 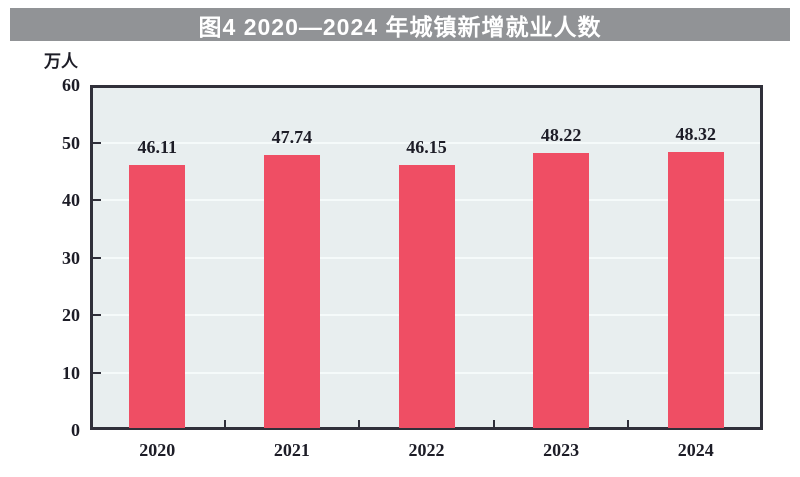 I want to click on bar-value-label-2021: 47.74, so click(x=292, y=137).